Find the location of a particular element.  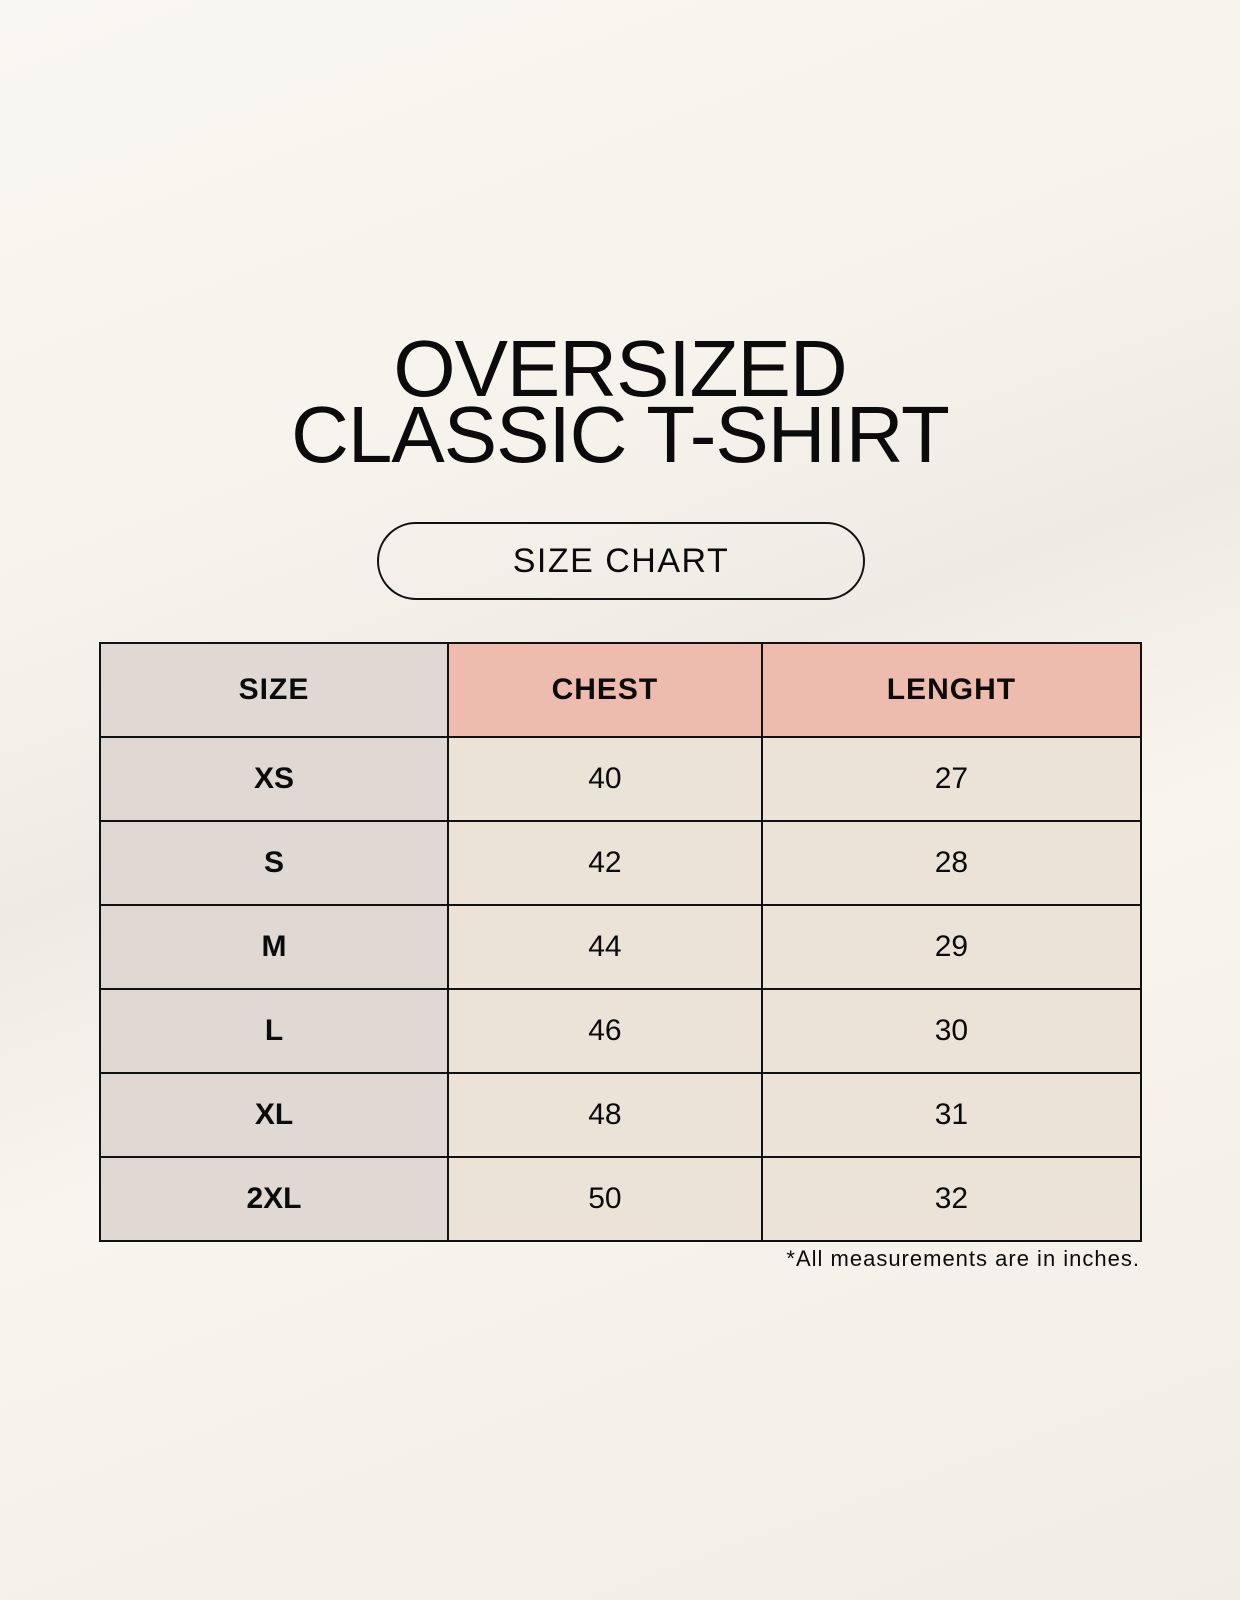

chest-cell: 42 is located at coordinates (605, 863).